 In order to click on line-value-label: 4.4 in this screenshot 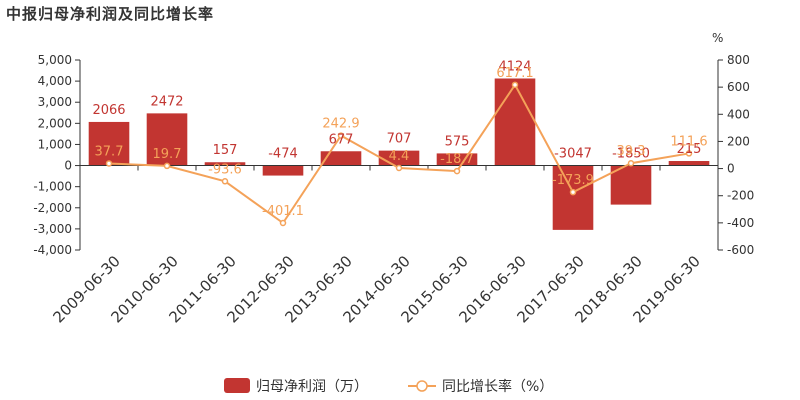, I will do `click(399, 156)`.